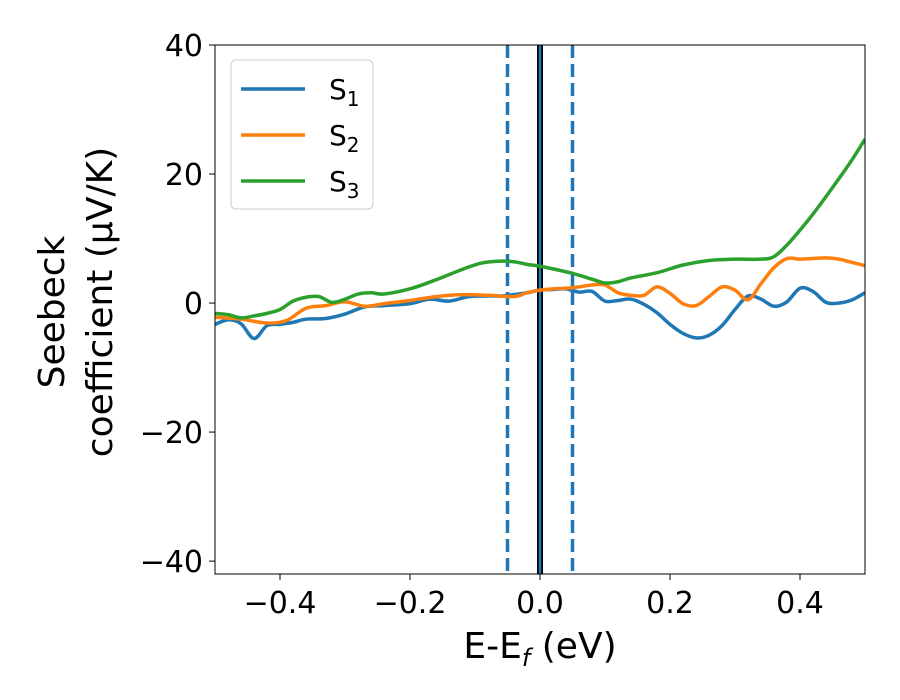 Image resolution: width=900 pixels, height=700 pixels. I want to click on legend-label-S1: S1, so click(344, 92).